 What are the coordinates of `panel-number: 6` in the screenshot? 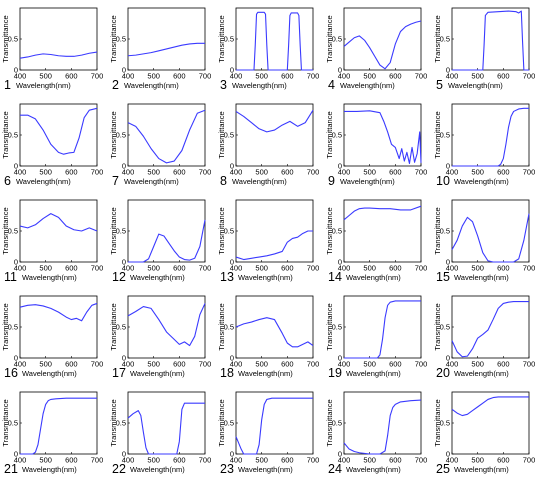 It's located at (7, 181).